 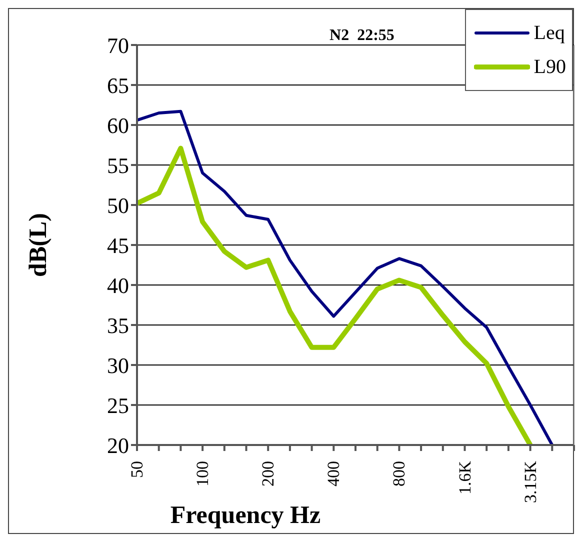 What do you see at coordinates (118, 165) in the screenshot?
I see `y-tick-label: 55` at bounding box center [118, 165].